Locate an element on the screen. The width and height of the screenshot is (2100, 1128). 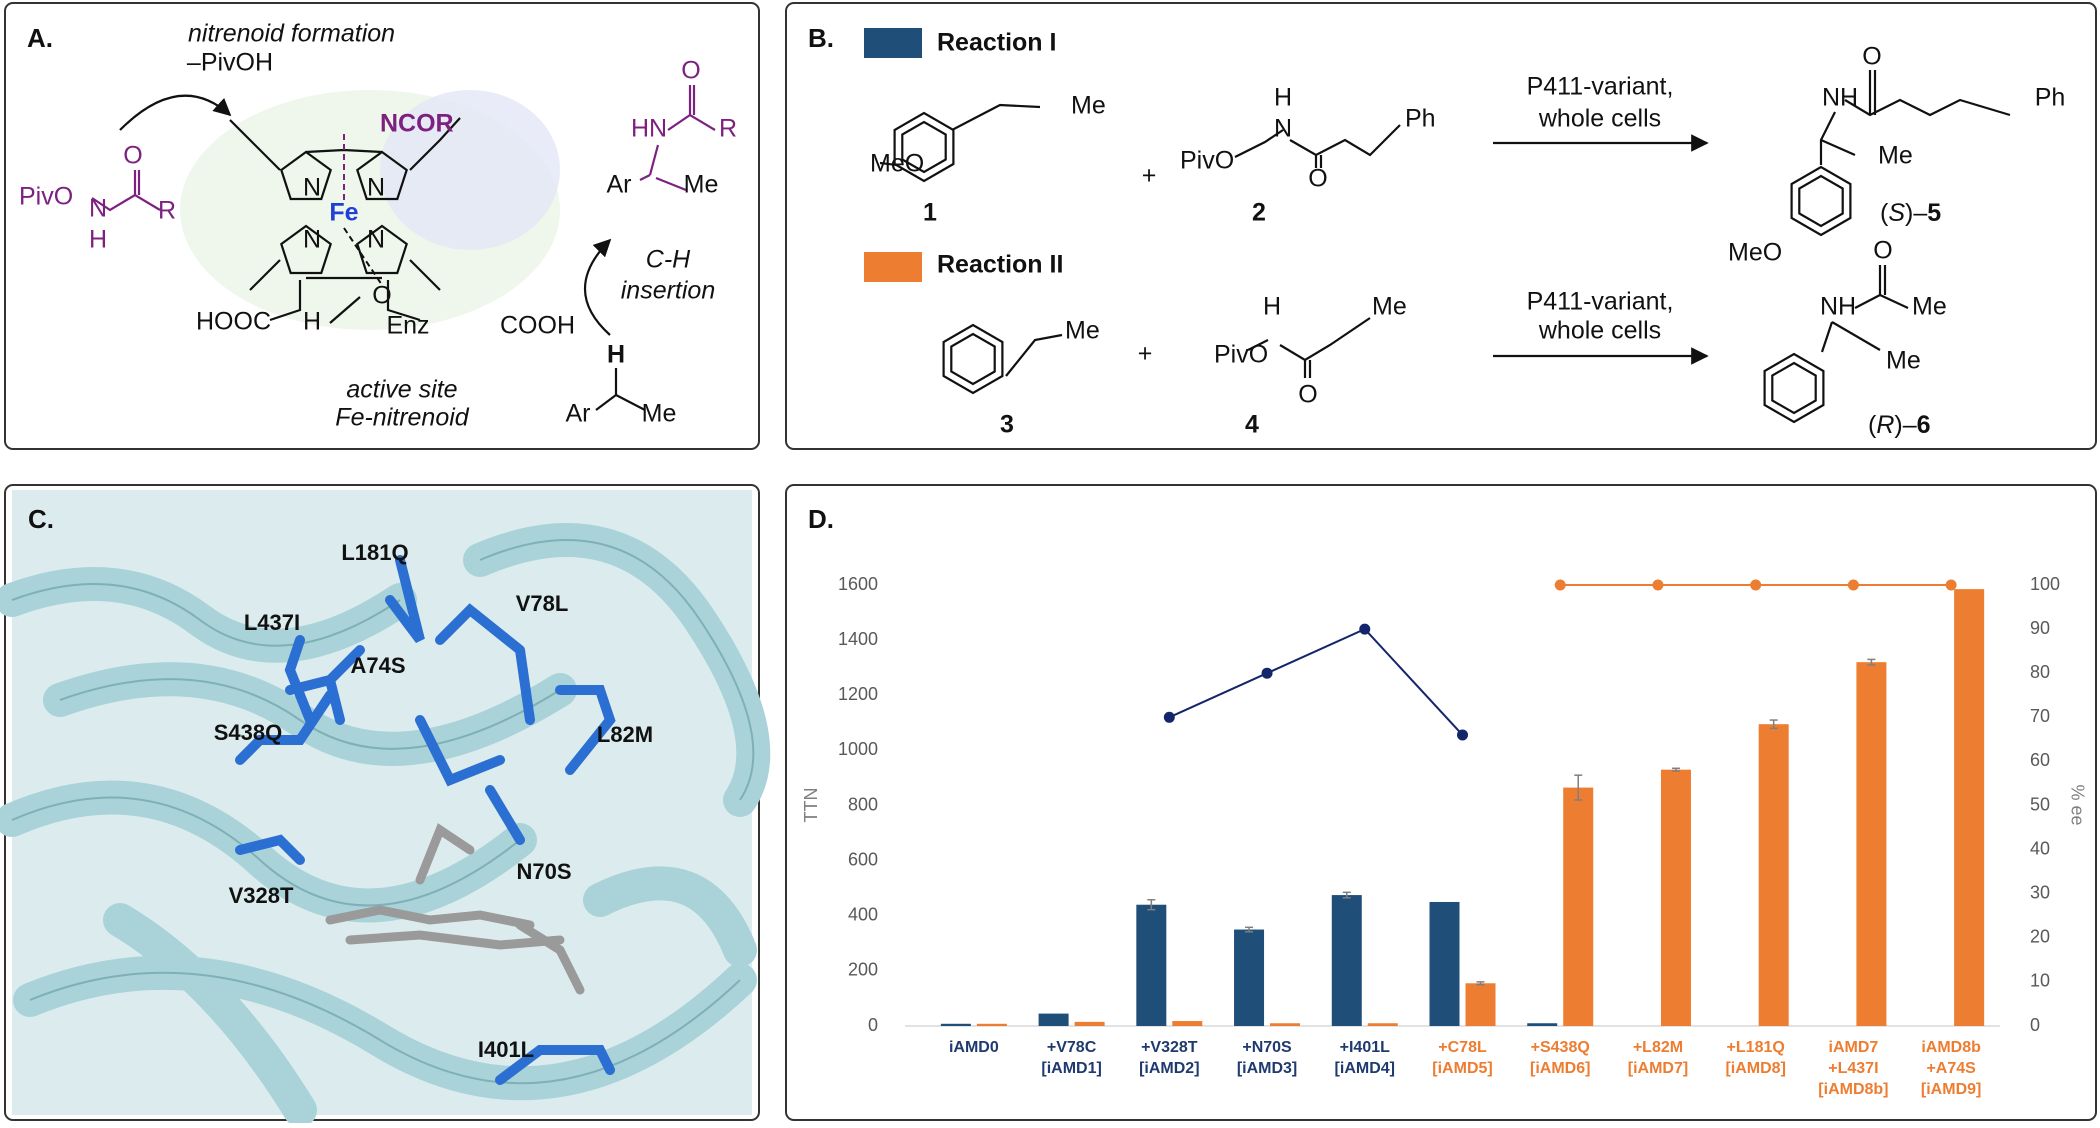
x-tick-label: [iAMD3] is located at coordinates (1267, 1068).